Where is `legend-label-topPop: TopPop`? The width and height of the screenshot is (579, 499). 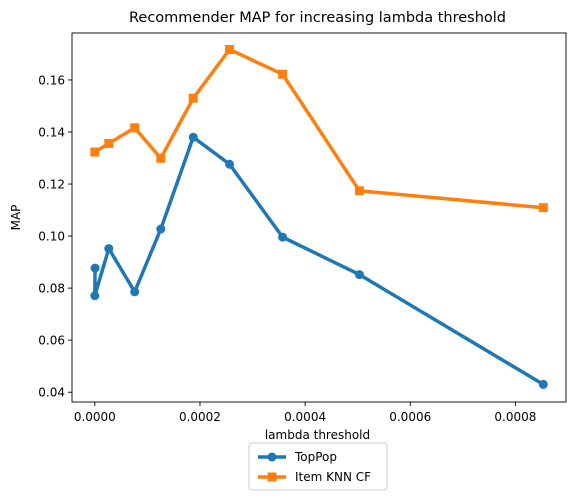 legend-label-topPop: TopPop is located at coordinates (315, 457).